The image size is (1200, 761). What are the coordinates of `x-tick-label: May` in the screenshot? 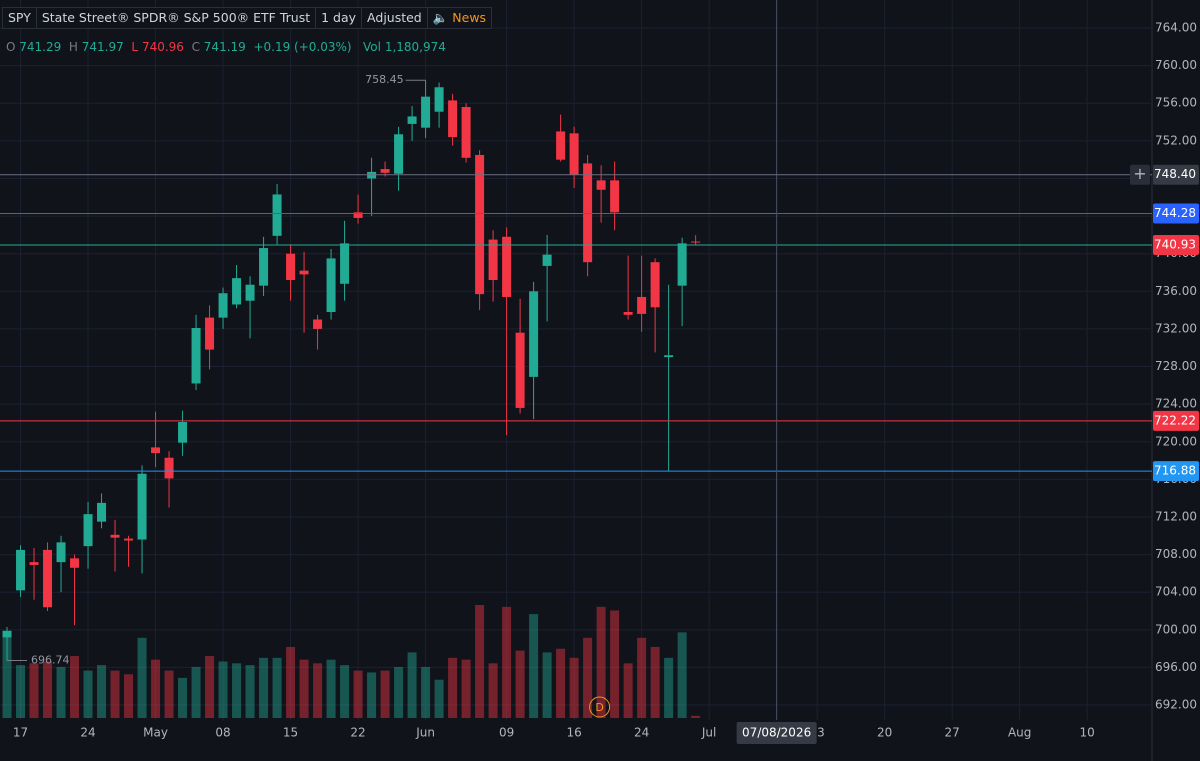 It's located at (155, 733).